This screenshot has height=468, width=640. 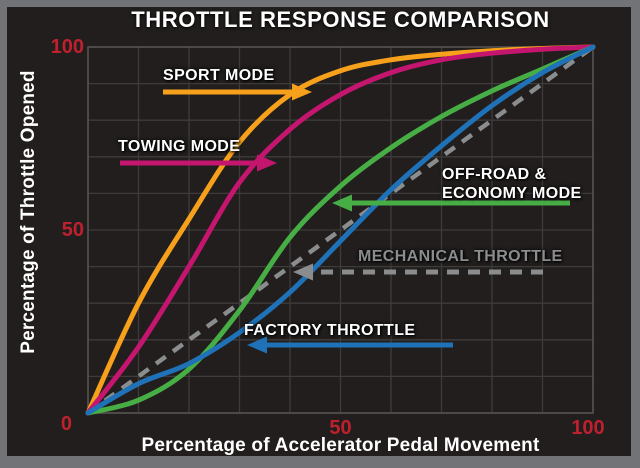 What do you see at coordinates (340, 19) in the screenshot?
I see `chart-title: THROTTLE RESPONSE COMPARISON` at bounding box center [340, 19].